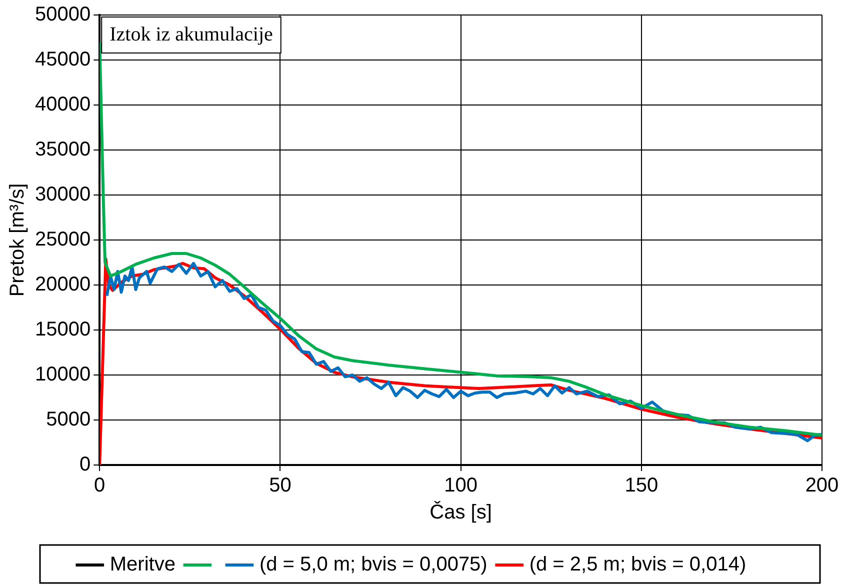 This screenshot has width=844, height=585. I want to click on x-axis-title: Čas [s], so click(461, 512).